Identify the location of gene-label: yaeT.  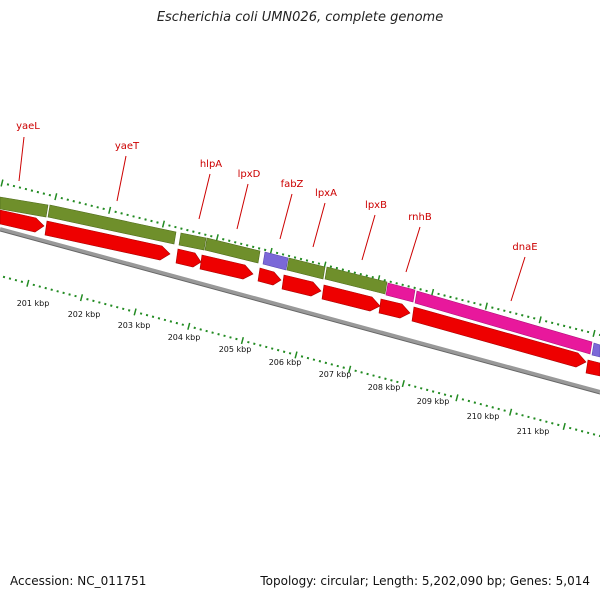
(127, 146).